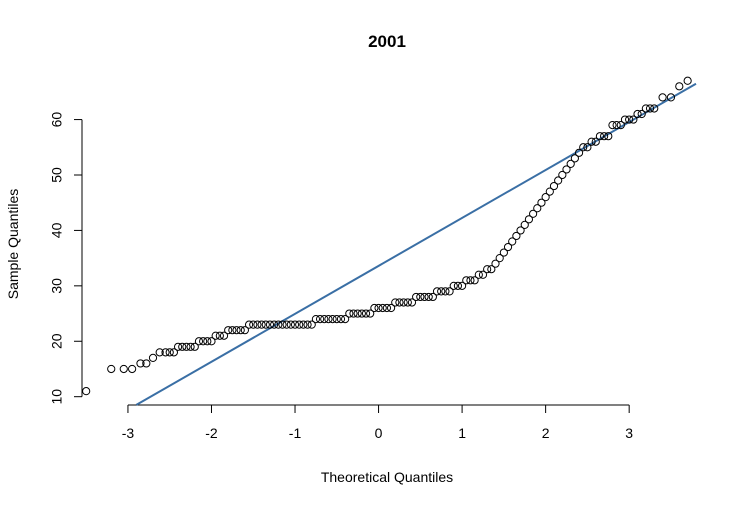 The image size is (736, 506). Describe the element at coordinates (546, 433) in the screenshot. I see `x-axis-tick-label: 2` at that location.